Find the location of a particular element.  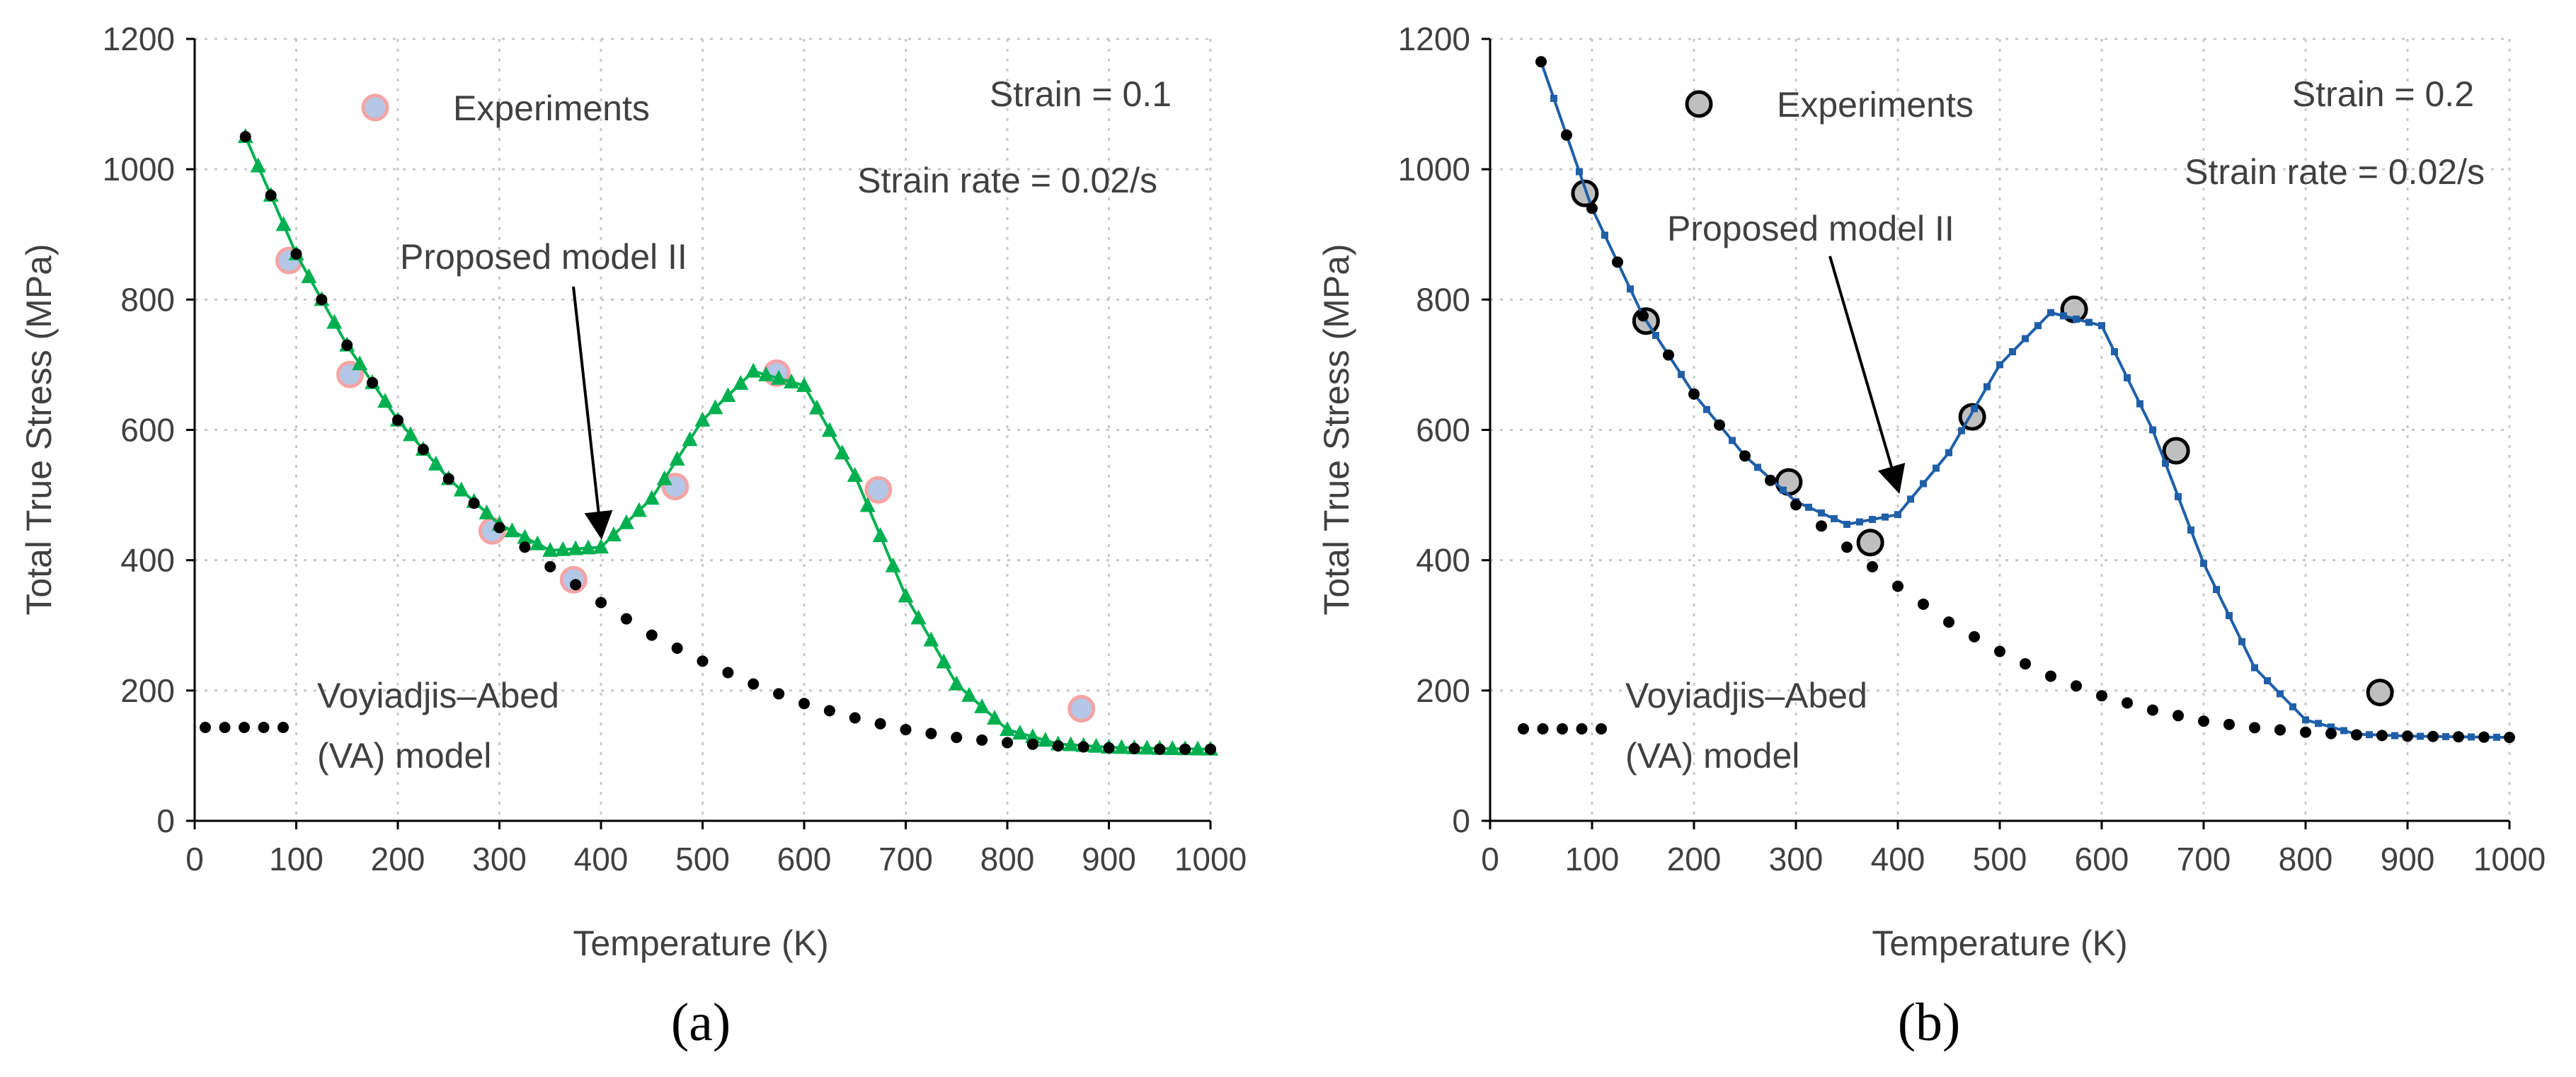

x-tick-label: 200 is located at coordinates (1694, 859).